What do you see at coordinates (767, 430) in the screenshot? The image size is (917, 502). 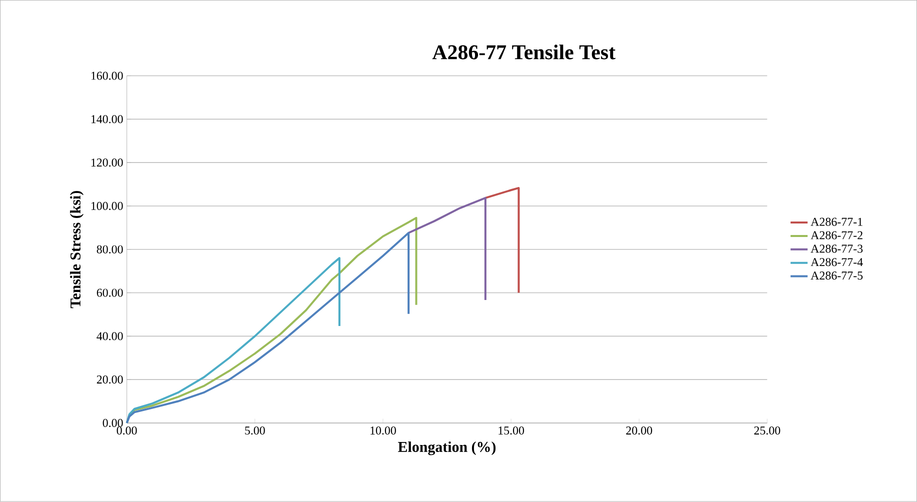 I see `x-tick-label: 25.00` at bounding box center [767, 430].